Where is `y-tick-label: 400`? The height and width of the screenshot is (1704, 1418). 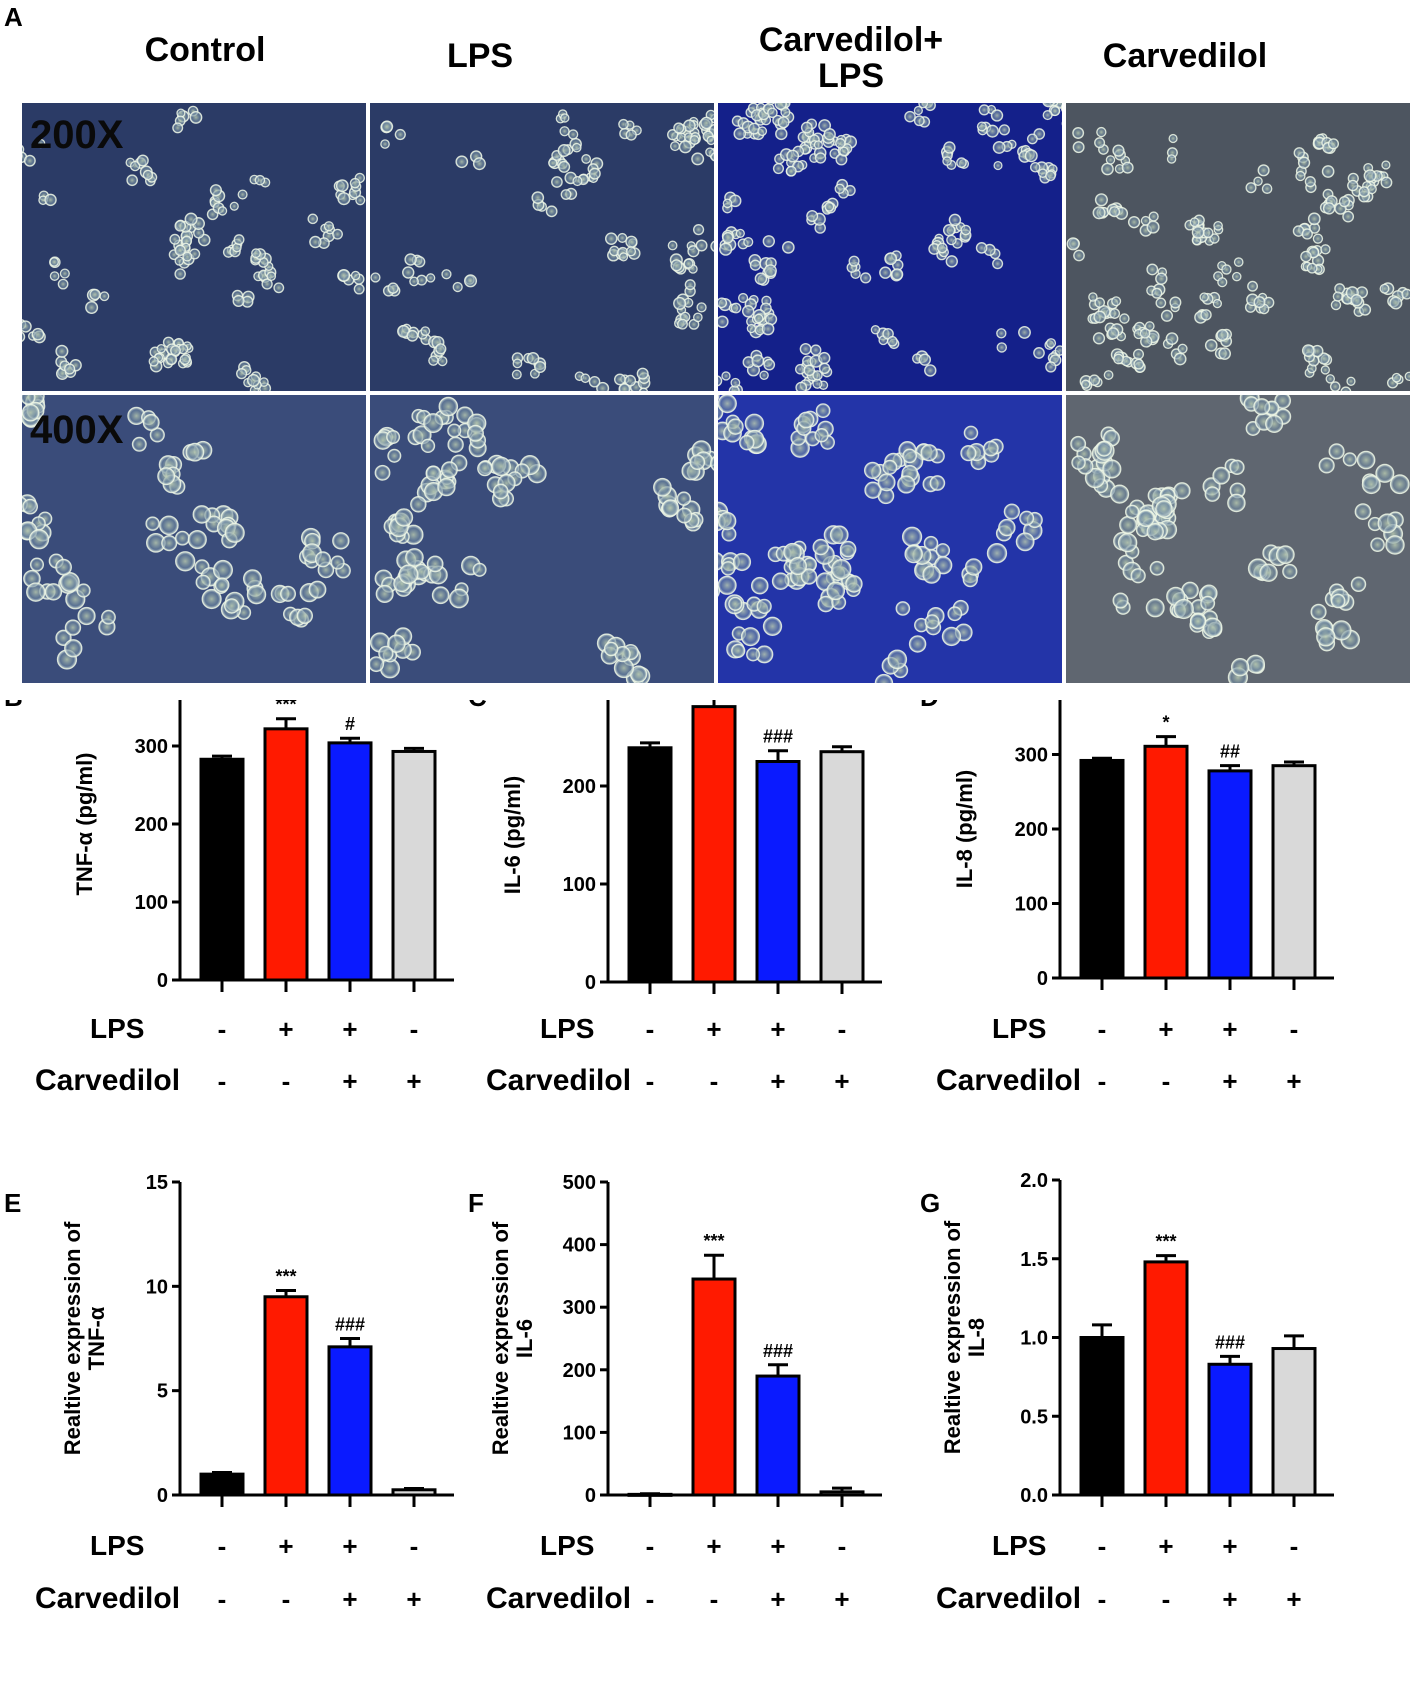 y-tick-label: 400 is located at coordinates (579, 1246).